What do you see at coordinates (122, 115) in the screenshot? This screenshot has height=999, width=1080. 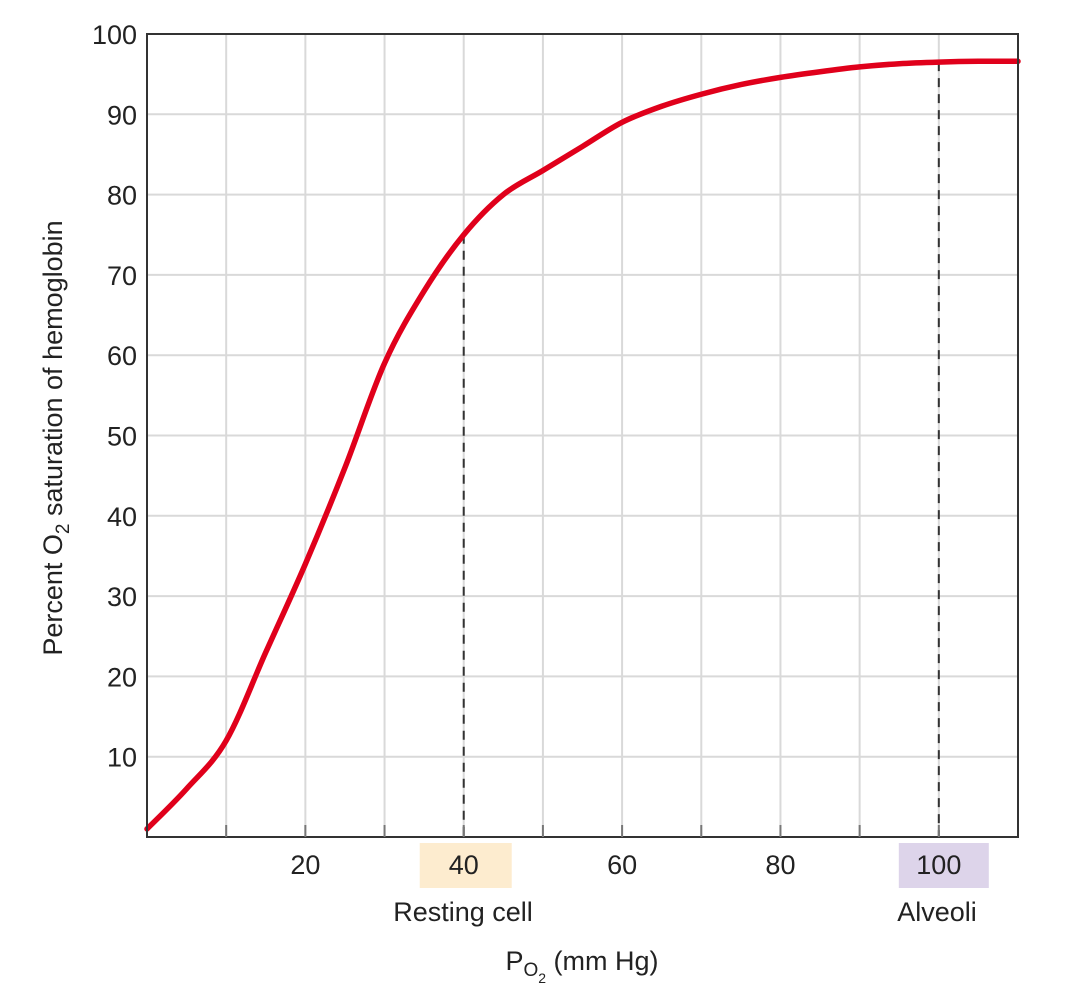 I see `y-tick-label: 90` at bounding box center [122, 115].